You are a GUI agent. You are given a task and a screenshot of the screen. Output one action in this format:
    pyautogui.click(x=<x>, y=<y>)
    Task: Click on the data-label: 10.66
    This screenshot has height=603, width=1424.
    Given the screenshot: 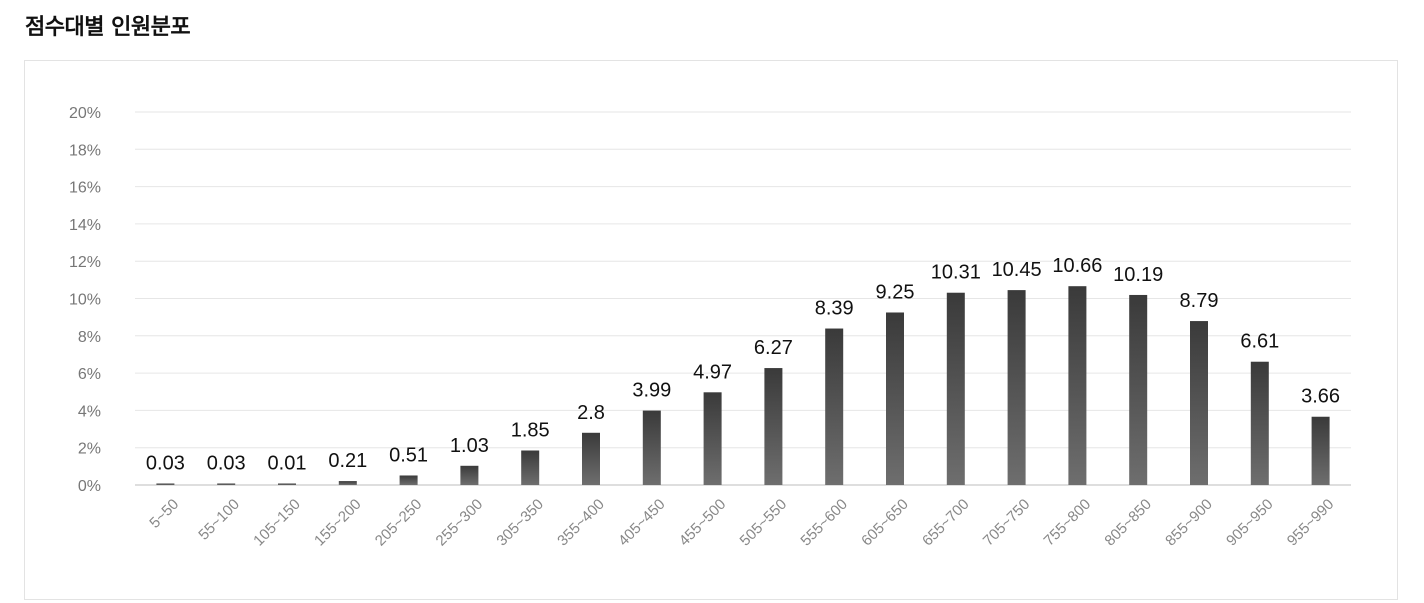 What is the action you would take?
    pyautogui.click(x=1077, y=266)
    